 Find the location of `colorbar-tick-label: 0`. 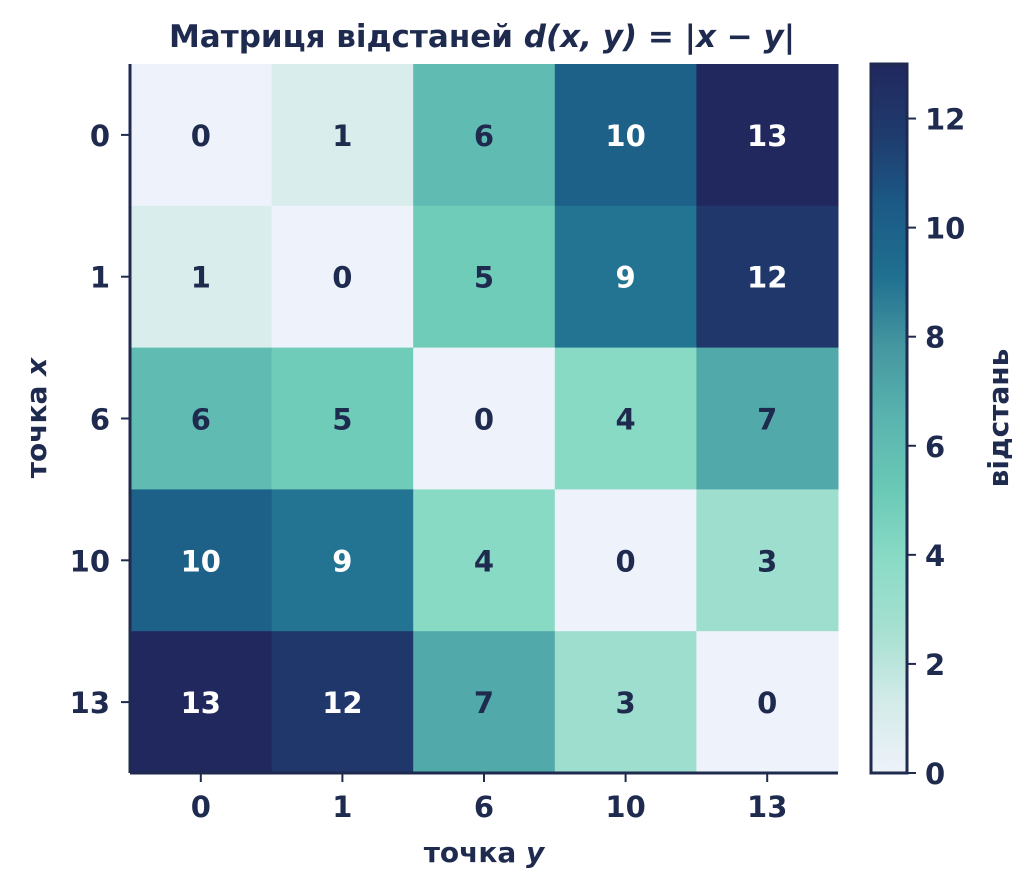

colorbar-tick-label: 0 is located at coordinates (935, 774).